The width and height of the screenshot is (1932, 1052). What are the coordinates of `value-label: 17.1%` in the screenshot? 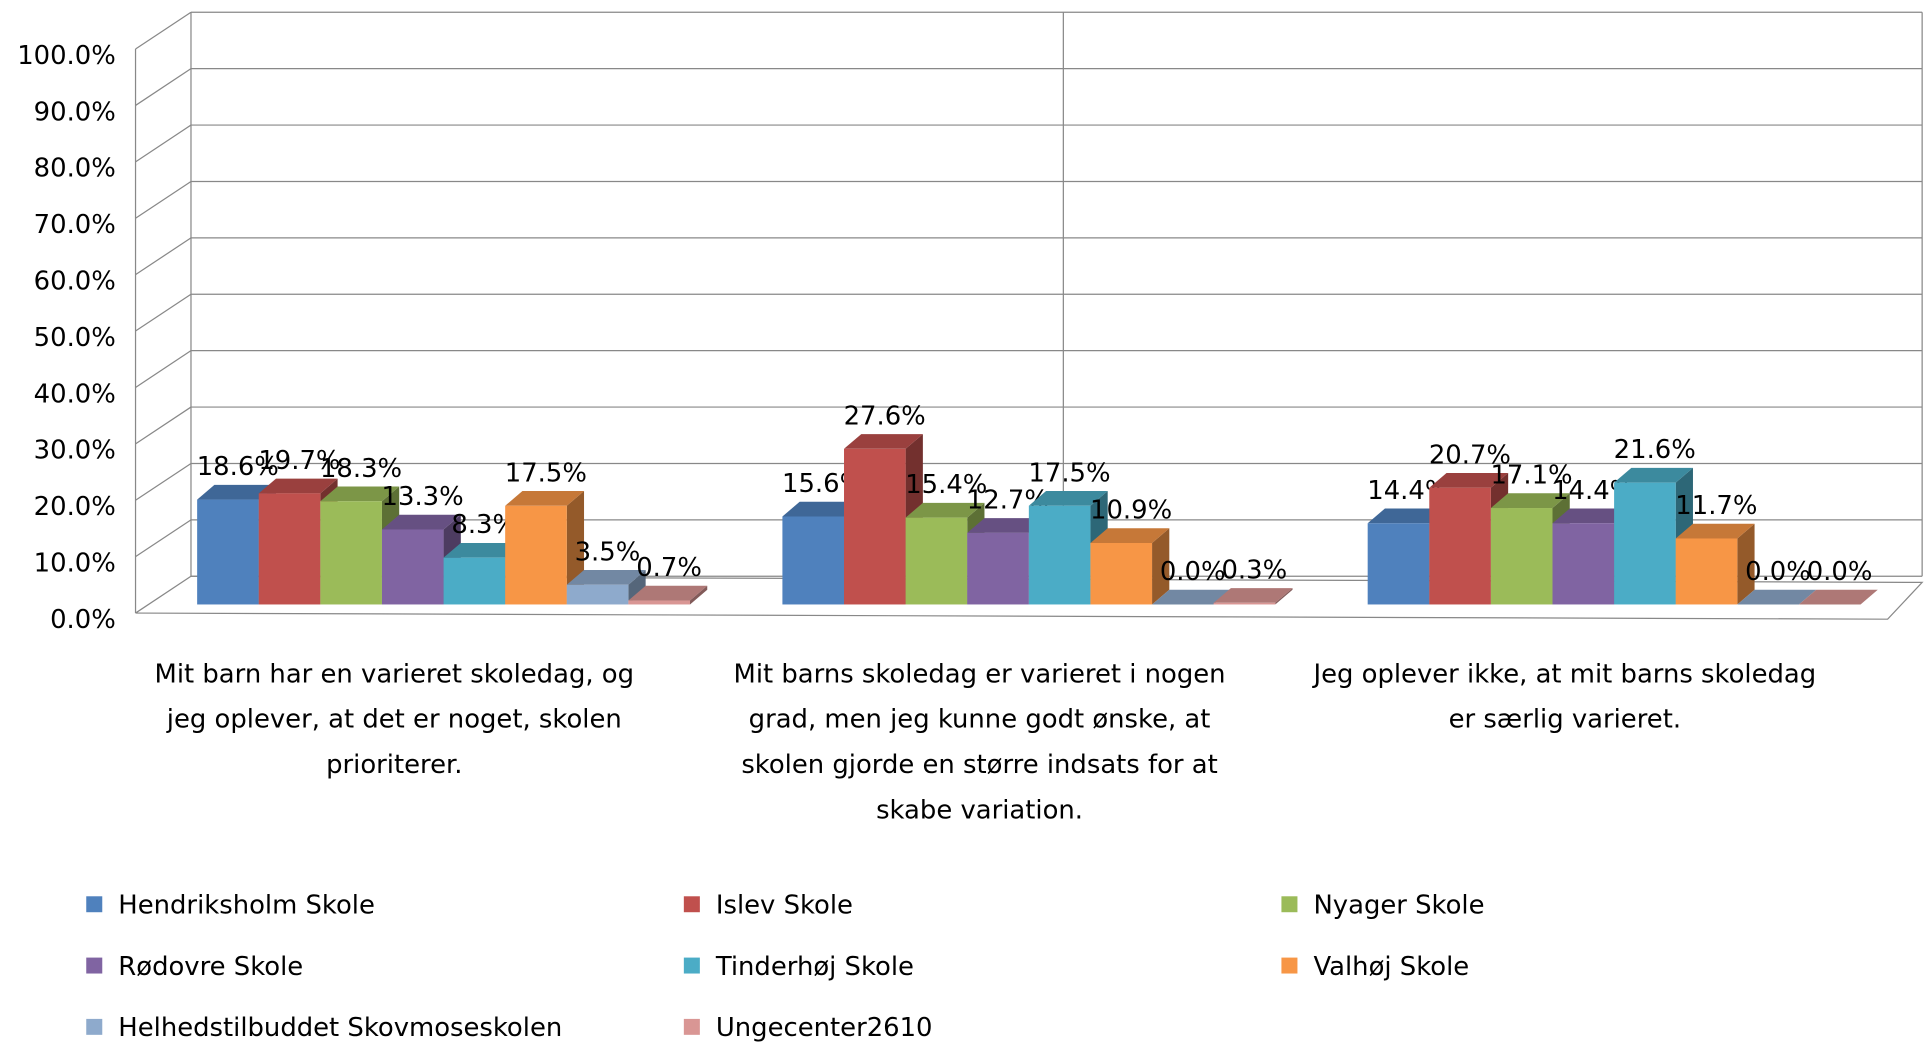 It's located at (1531, 476).